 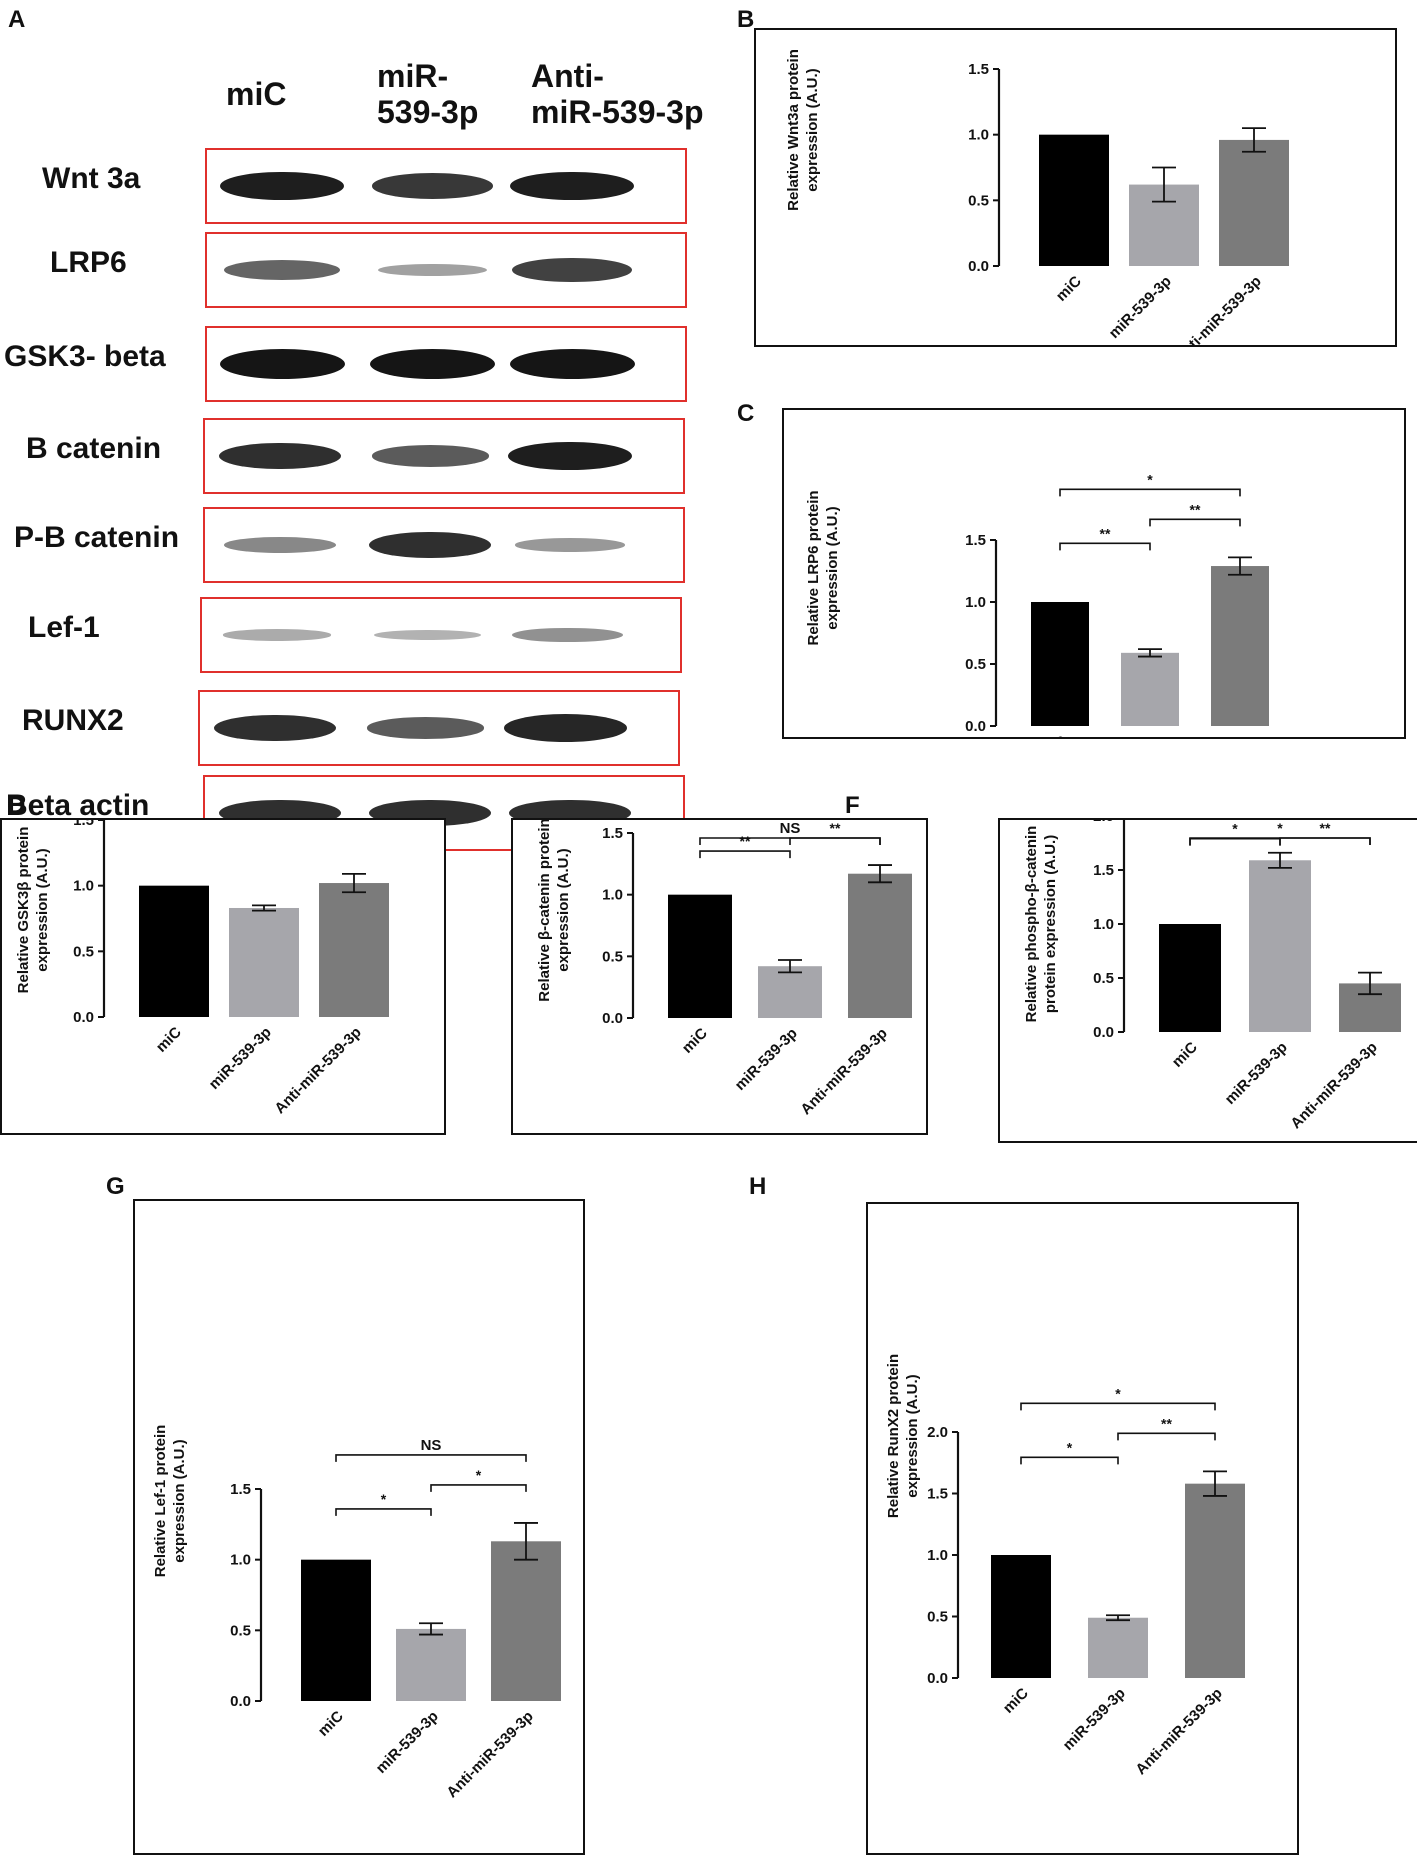 I want to click on y-axis-label-line: Relative GSK3β protein, so click(x=23, y=910).